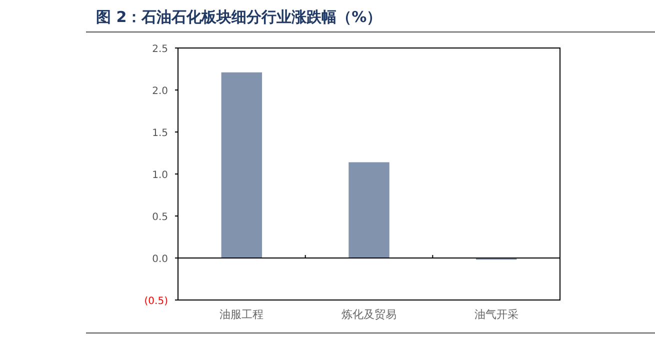 The width and height of the screenshot is (655, 363). Describe the element at coordinates (160, 175) in the screenshot. I see `y-tick-label: 1.0` at that location.